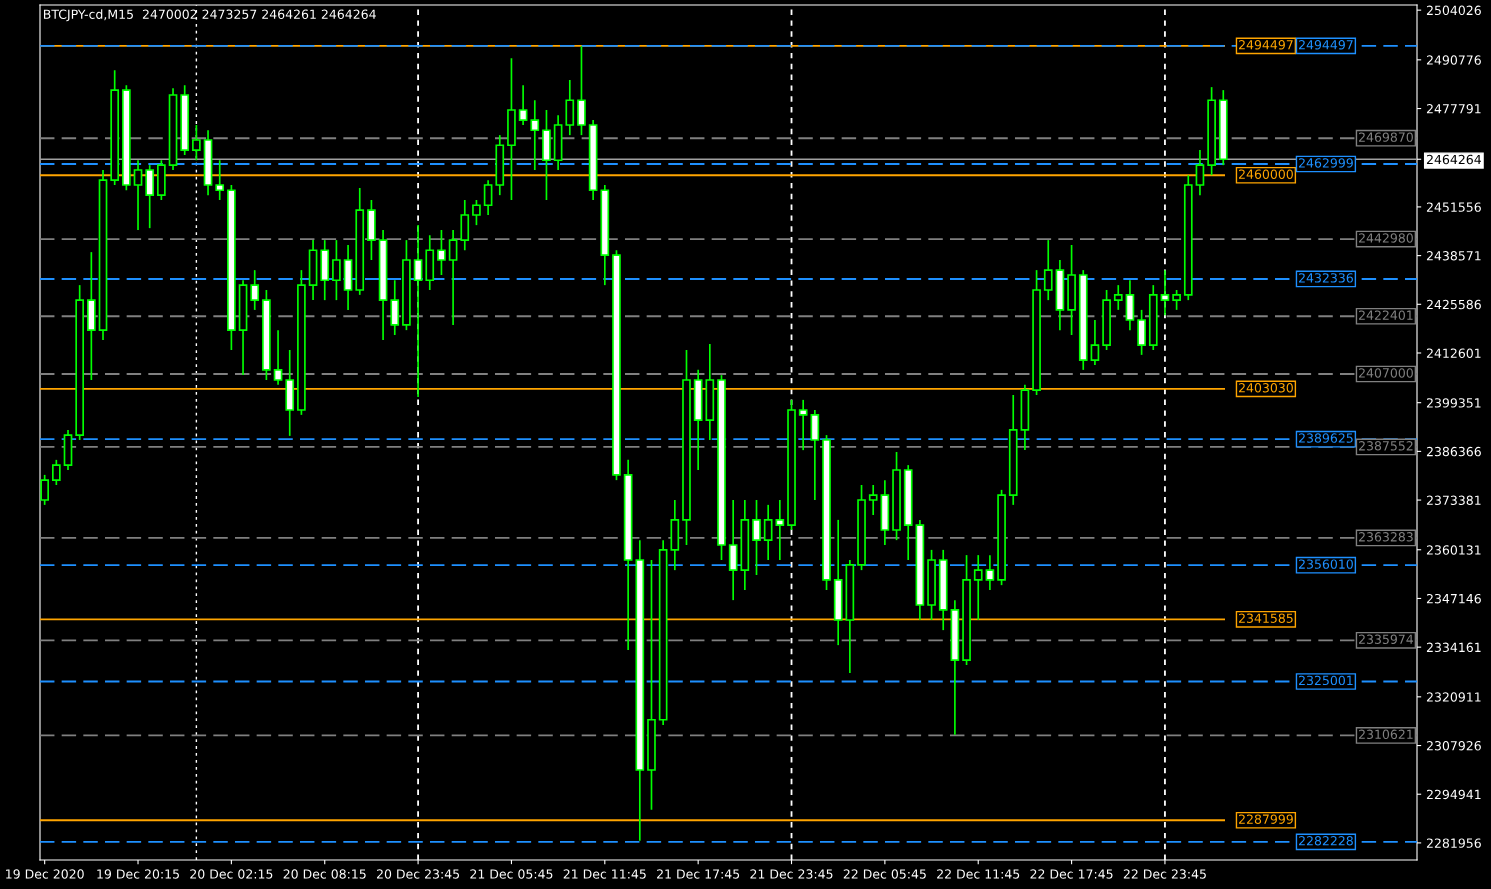  What do you see at coordinates (884, 874) in the screenshot?
I see `x-tick-label: 22 Dec 05:45` at bounding box center [884, 874].